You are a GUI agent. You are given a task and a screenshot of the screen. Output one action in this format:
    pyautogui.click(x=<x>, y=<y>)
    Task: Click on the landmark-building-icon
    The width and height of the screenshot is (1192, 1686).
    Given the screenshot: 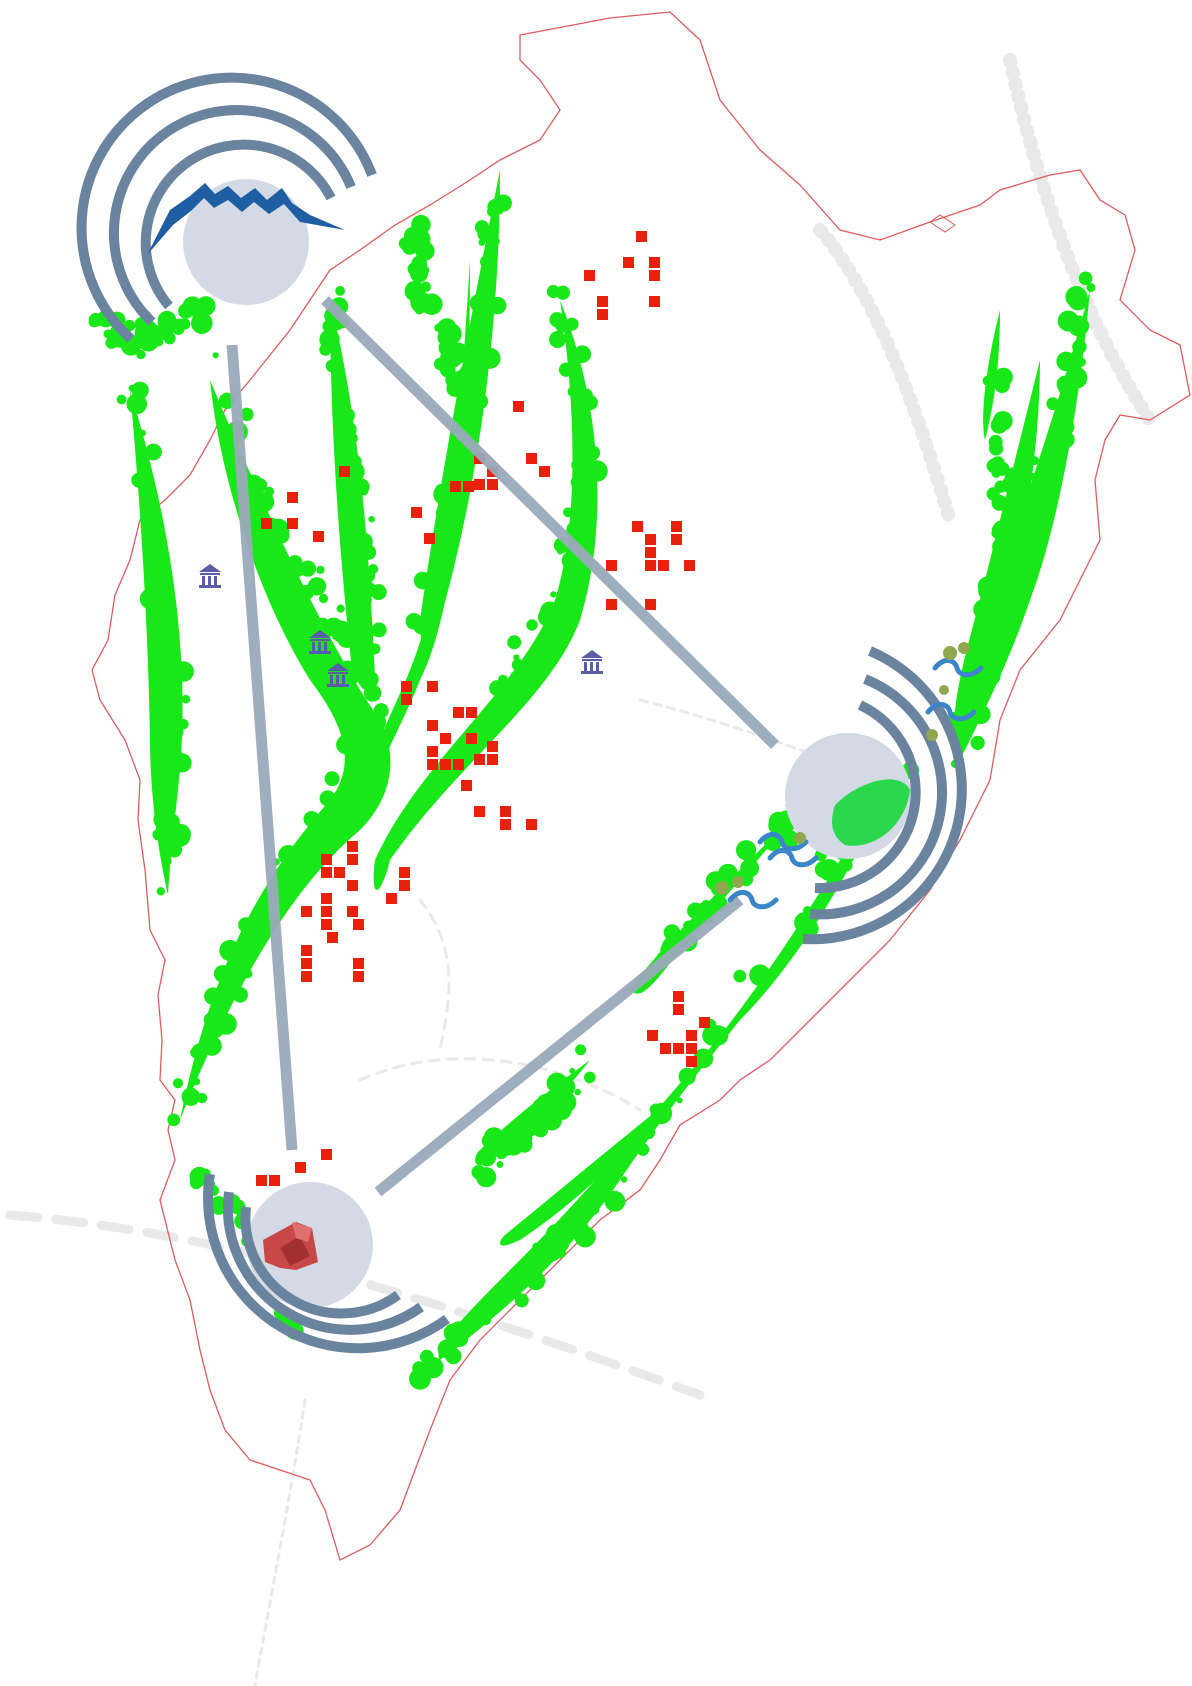 What is the action you would take?
    pyautogui.click(x=290, y=1246)
    